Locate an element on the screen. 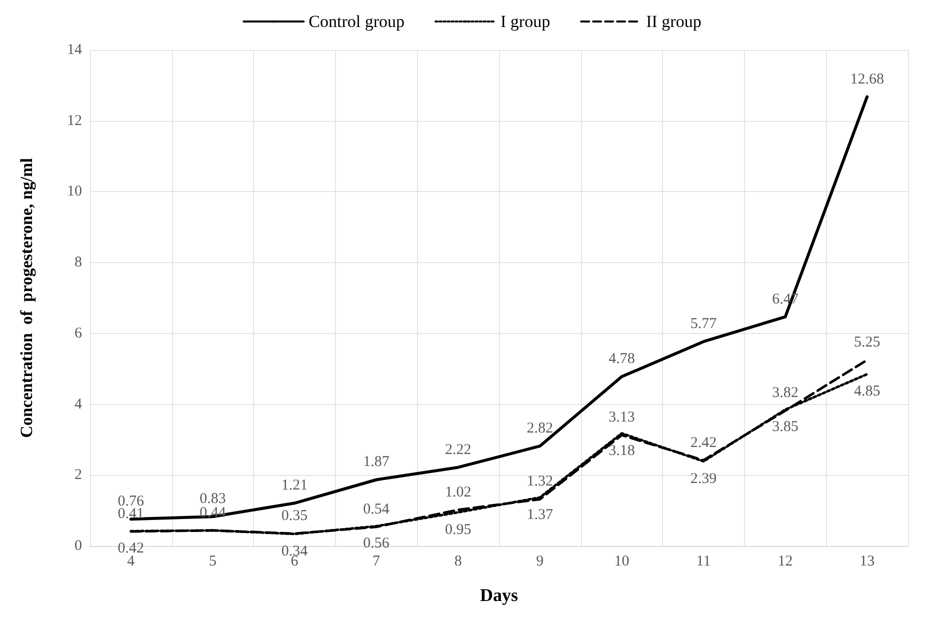  x-tick-label: 5 is located at coordinates (212, 562).